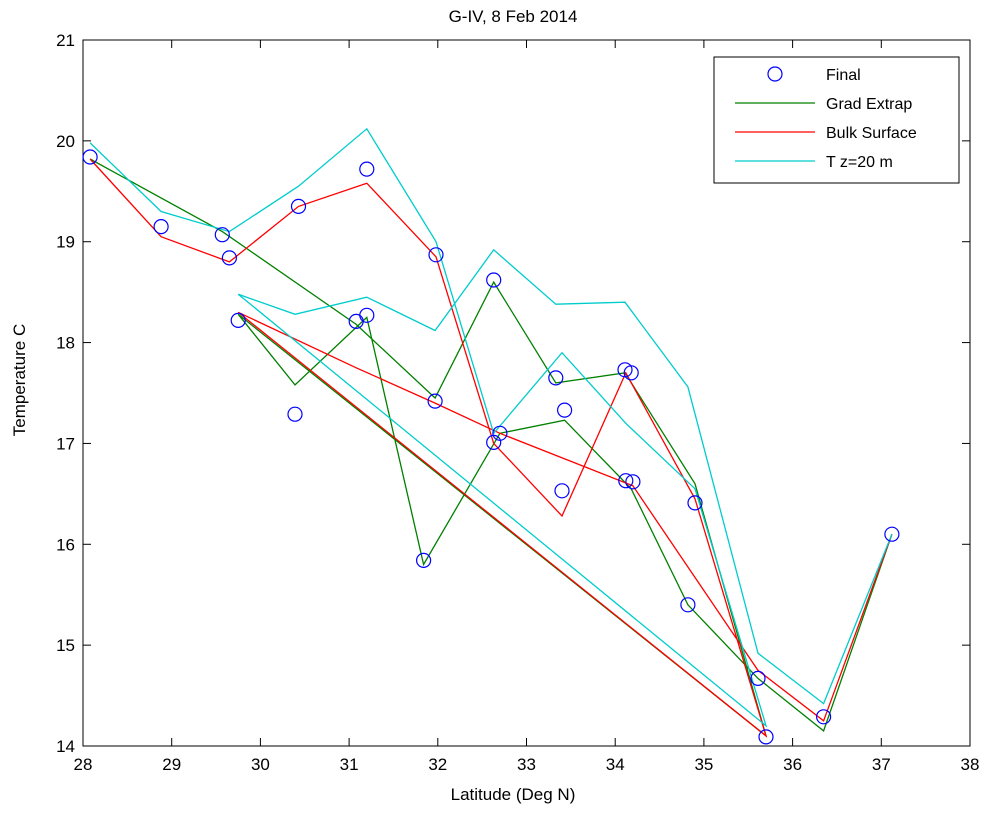 The height and width of the screenshot is (820, 987). What do you see at coordinates (513, 794) in the screenshot?
I see `x-axis-label: Latitude (Deg N)` at bounding box center [513, 794].